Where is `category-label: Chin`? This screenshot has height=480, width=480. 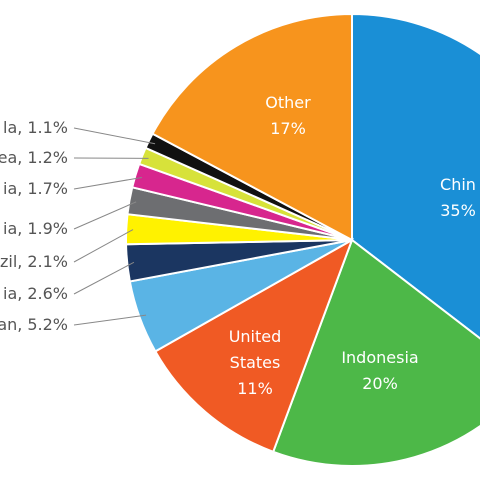 category-label: Chin is located at coordinates (458, 184).